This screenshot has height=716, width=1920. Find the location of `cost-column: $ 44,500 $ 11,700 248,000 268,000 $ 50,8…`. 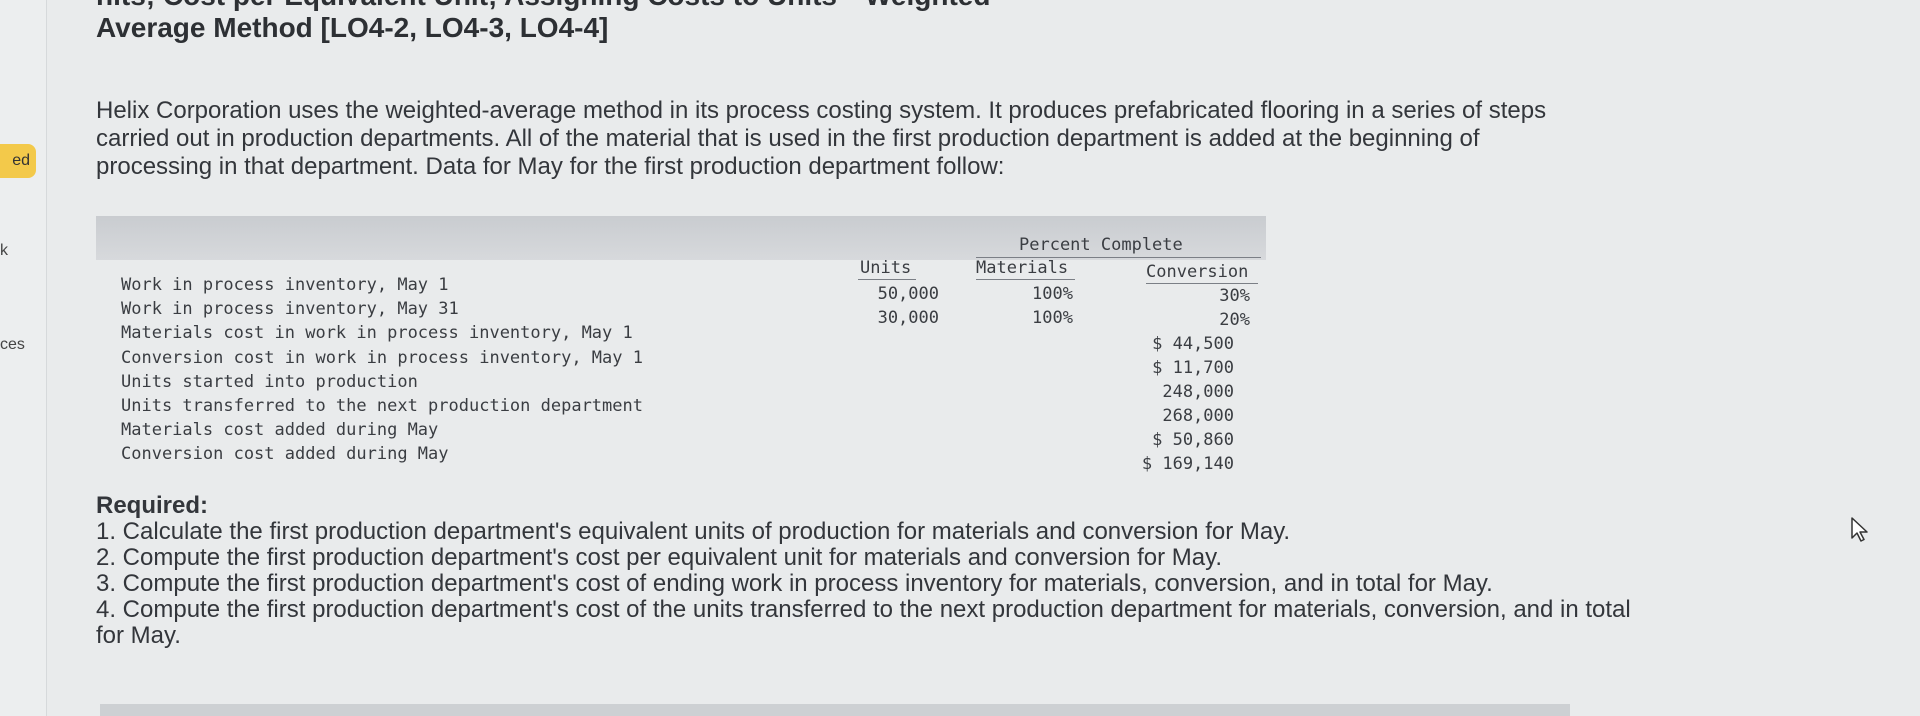

cost-column: $ 44,500 $ 11,700 248,000 268,000 $ 50,8… is located at coordinates (1165, 404).